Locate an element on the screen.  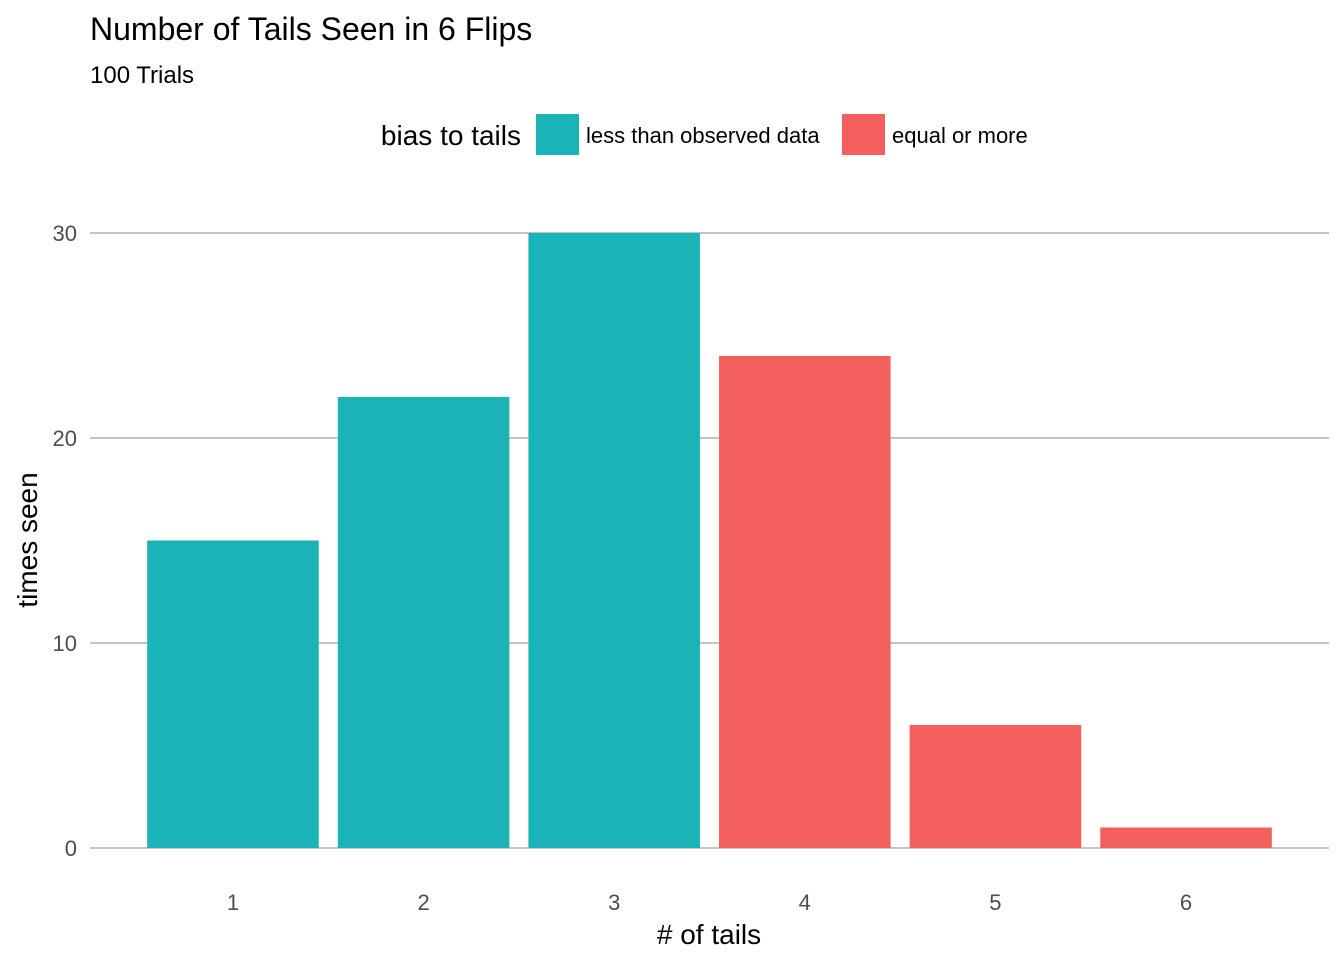
x-tick-label: 6 is located at coordinates (1186, 902).